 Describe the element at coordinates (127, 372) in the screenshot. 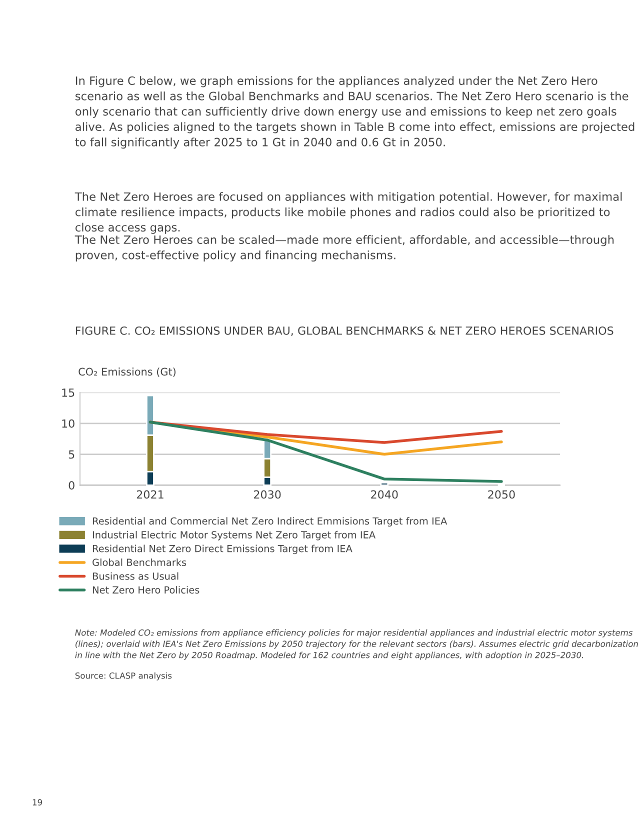

I see `y-axis-title: CO₂ Emissions (Gt)` at that location.